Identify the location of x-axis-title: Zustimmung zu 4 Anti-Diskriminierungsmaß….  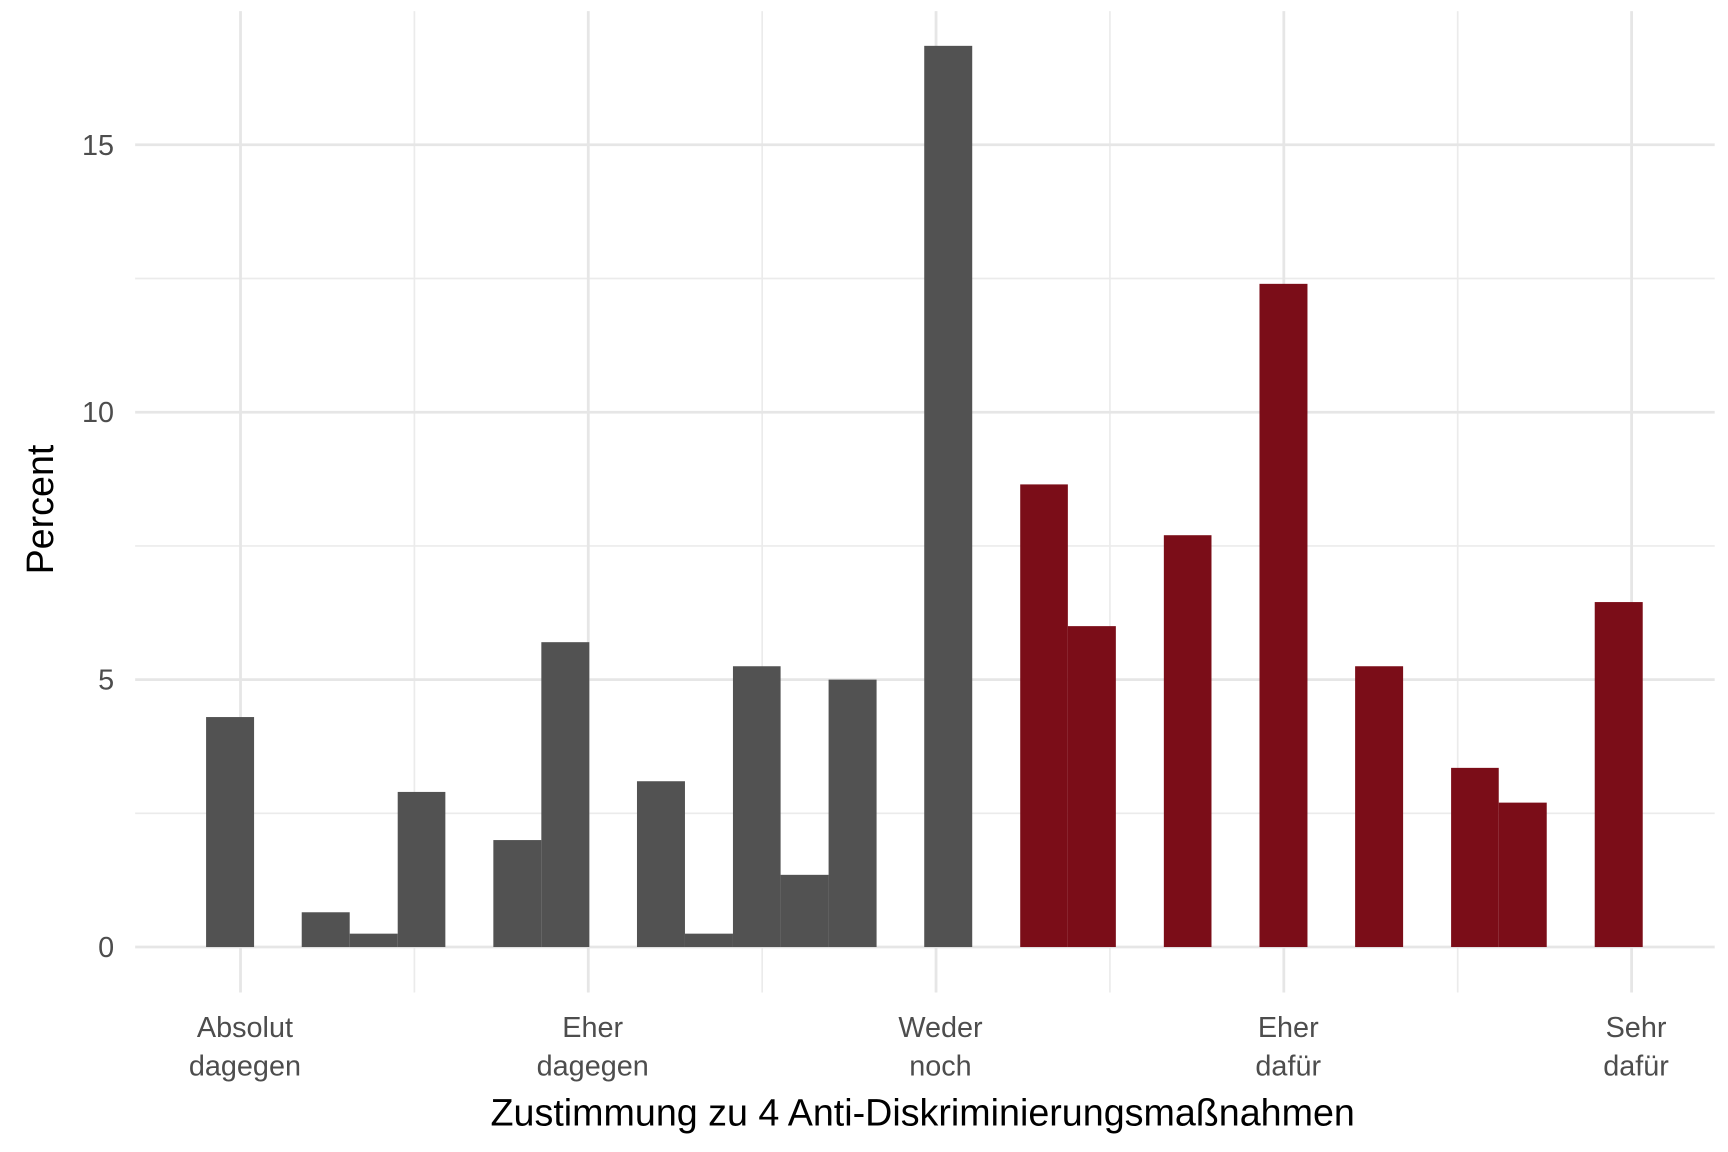
(923, 1112).